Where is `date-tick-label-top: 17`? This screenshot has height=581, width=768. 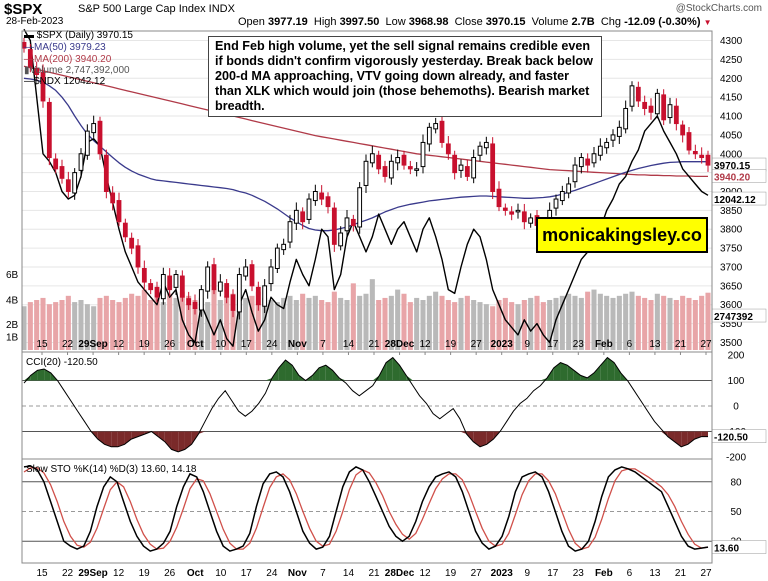
date-tick-label-top: 17 is located at coordinates (553, 344).